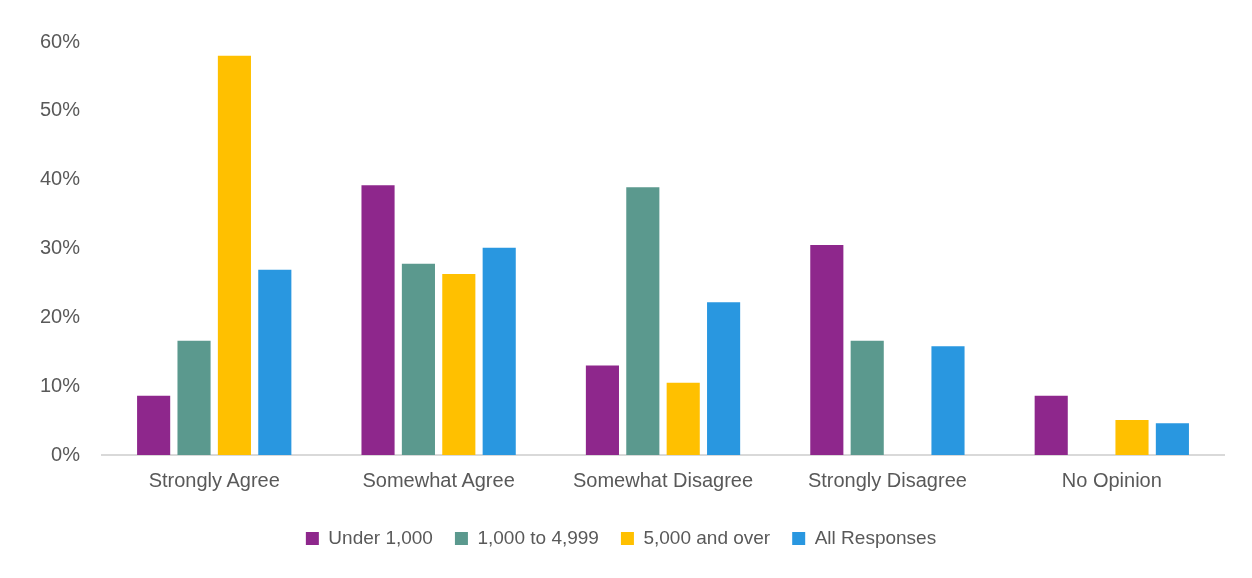 The image size is (1252, 578). What do you see at coordinates (60, 384) in the screenshot?
I see `y-tick-label: 10%` at bounding box center [60, 384].